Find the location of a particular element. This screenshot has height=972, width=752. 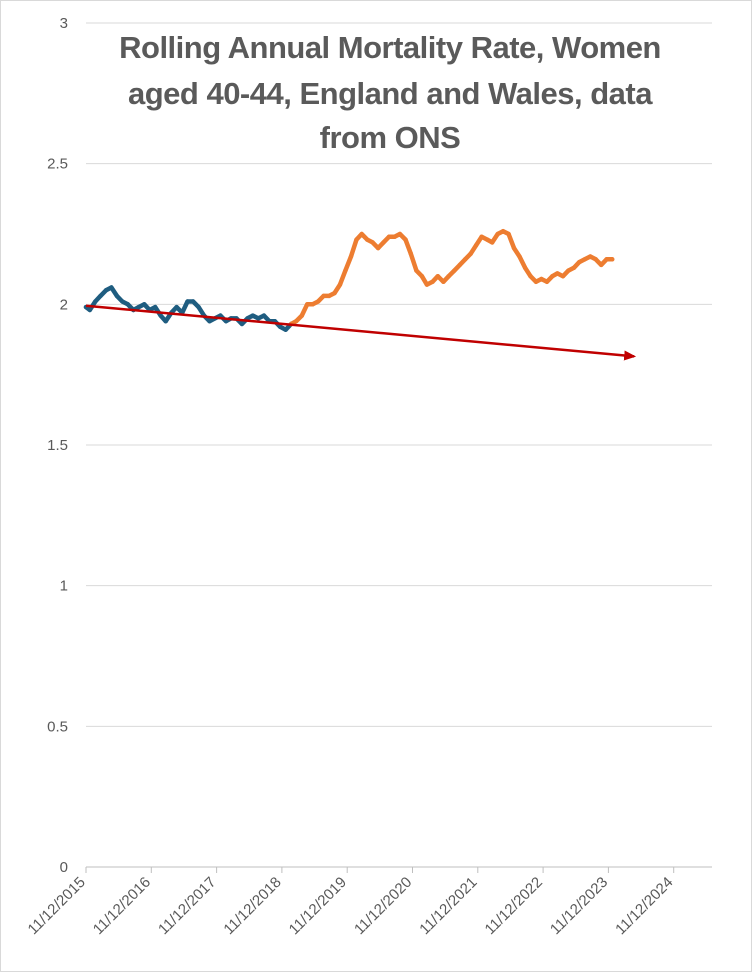

x-tick-label: 11/12/2020 is located at coordinates (383, 906).